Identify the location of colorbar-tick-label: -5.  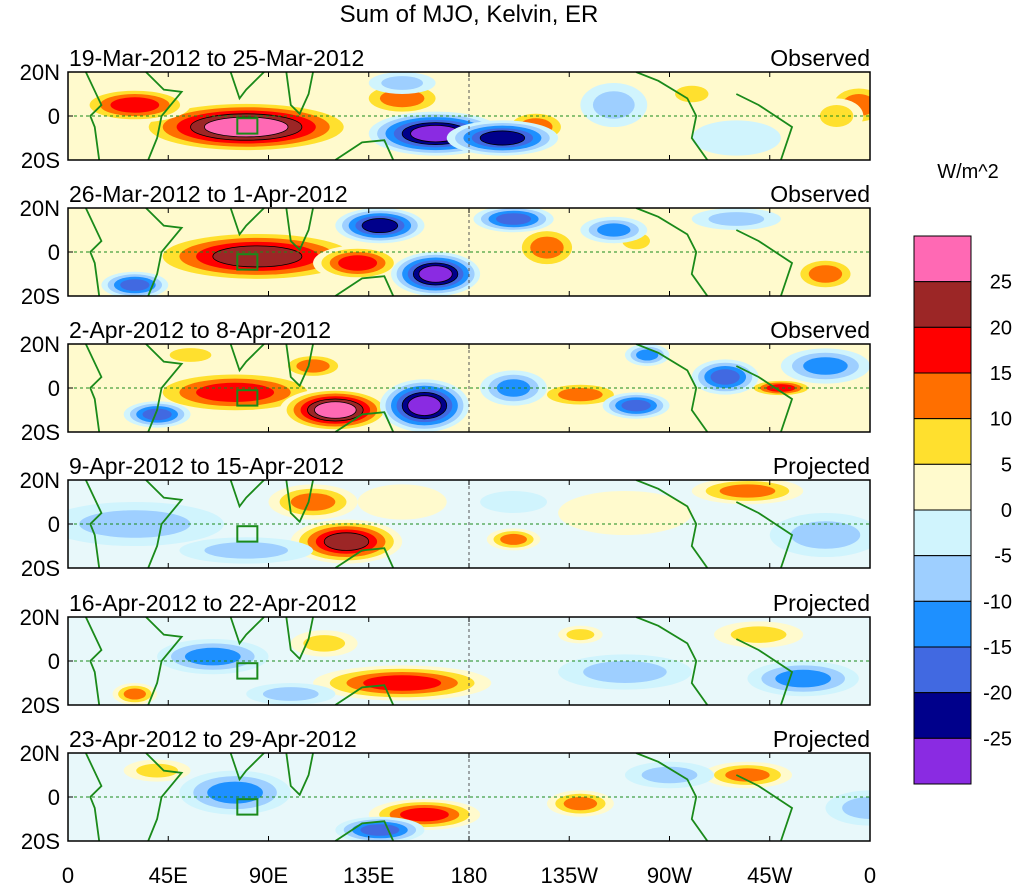
(1003, 557).